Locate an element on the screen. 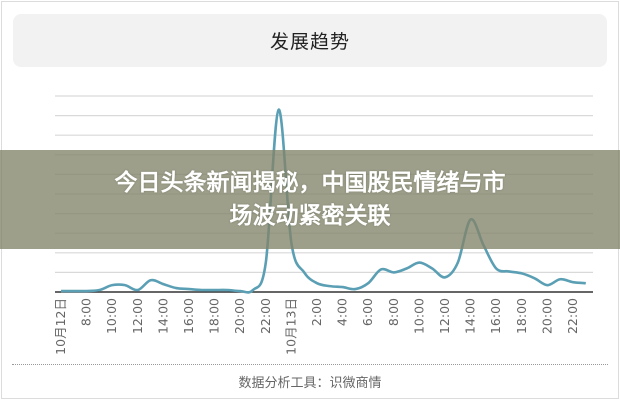  x-tick-label: 10月13日 is located at coordinates (290, 326).